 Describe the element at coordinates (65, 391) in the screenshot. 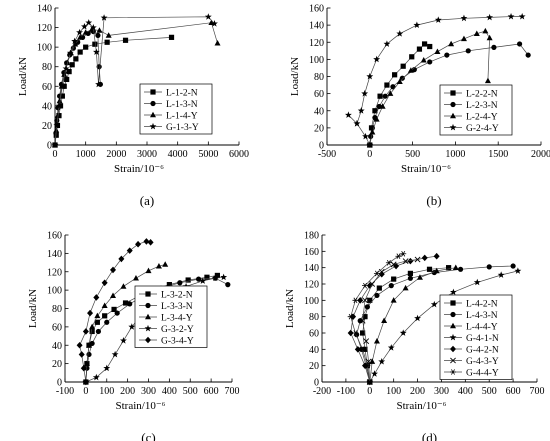

I see `panel-c-x-tick-label: -100` at that location.